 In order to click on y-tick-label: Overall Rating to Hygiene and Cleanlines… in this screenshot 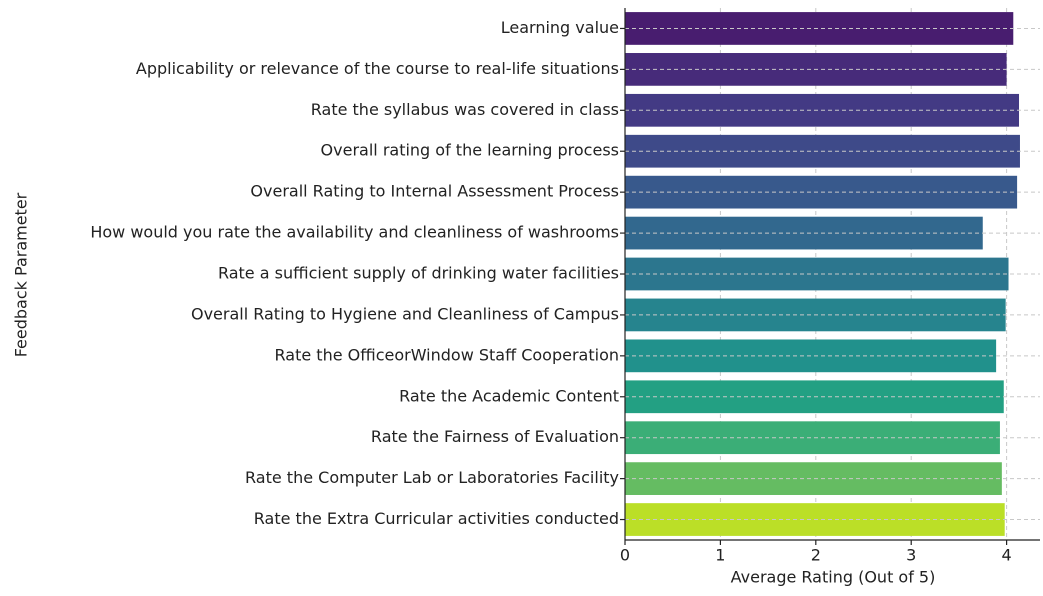, I will do `click(405, 313)`.